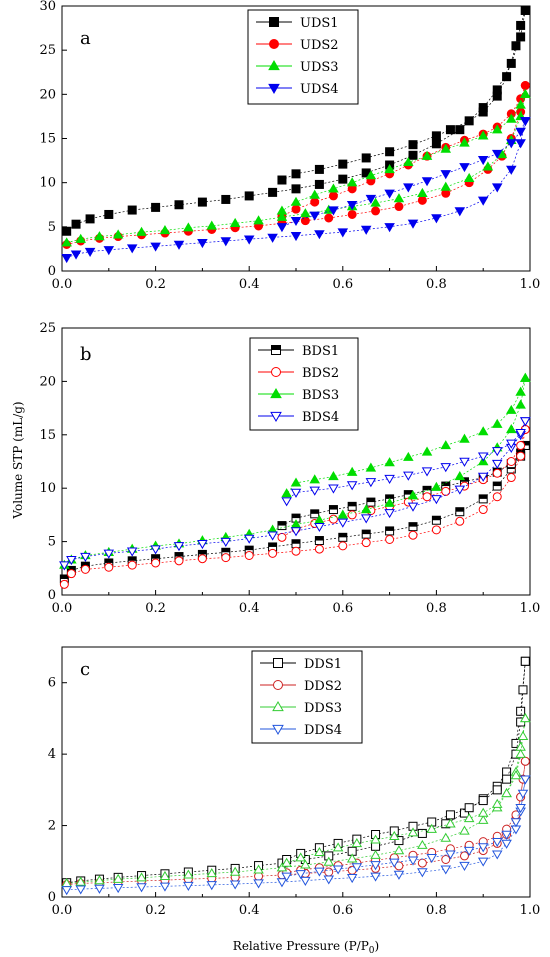 This screenshot has width=550, height=957. What do you see at coordinates (406, 760) in the screenshot?
I see `DDS1-desorption-line` at bounding box center [406, 760].